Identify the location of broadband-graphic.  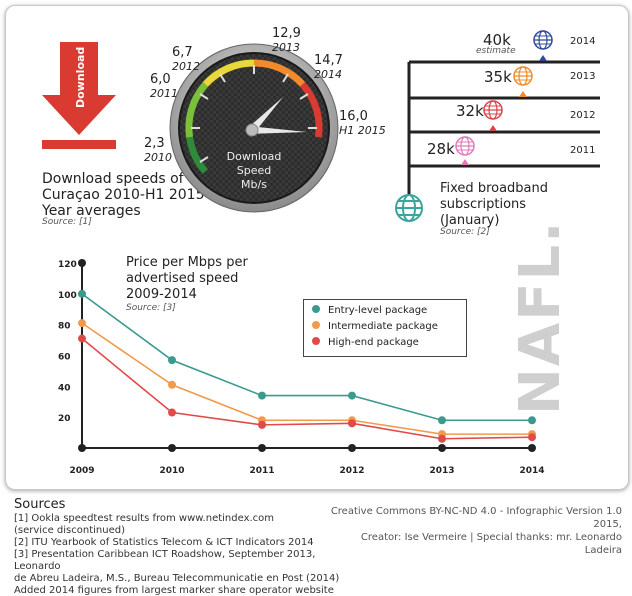
(497, 126).